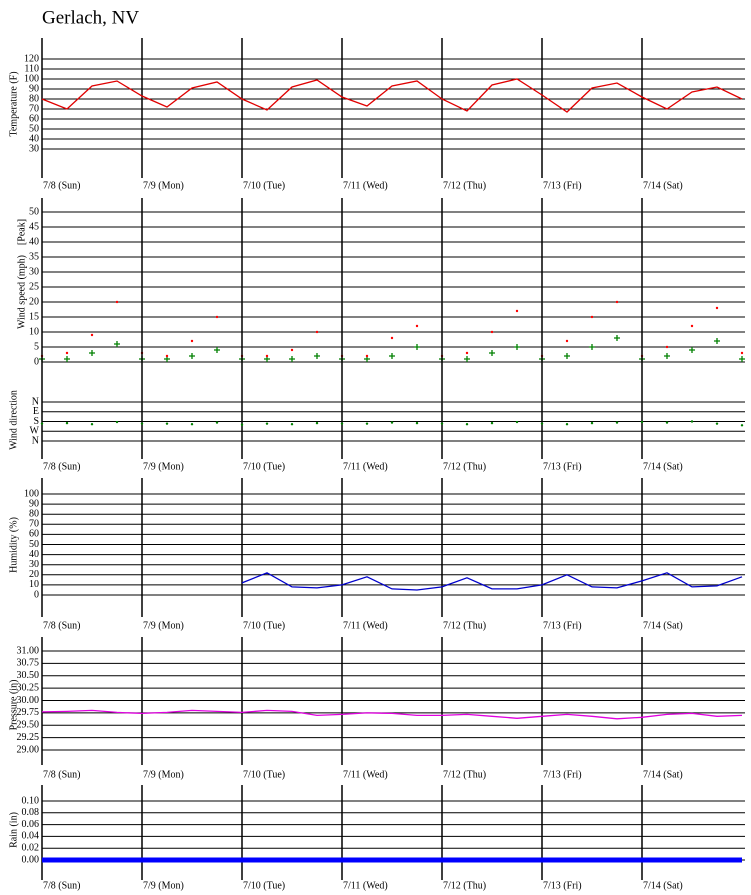  What do you see at coordinates (34, 534) in the screenshot?
I see `y-tick-label: 60` at bounding box center [34, 534].